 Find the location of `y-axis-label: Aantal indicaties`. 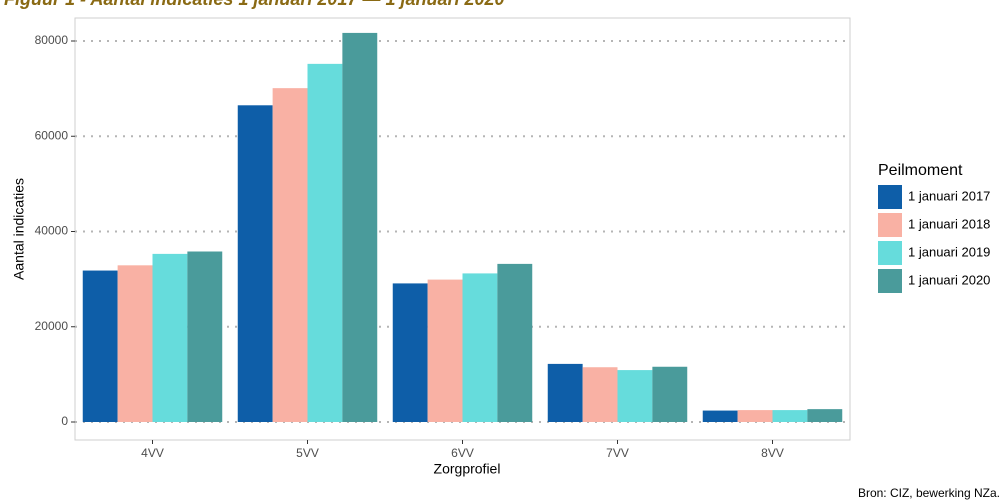

y-axis-label: Aantal indicaties is located at coordinates (19, 229).